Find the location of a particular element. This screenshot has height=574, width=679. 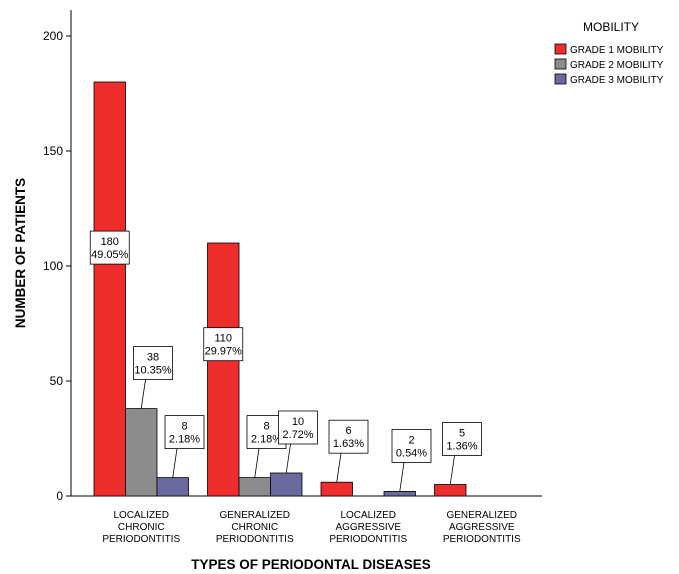

data-label-percent: 0.54% is located at coordinates (411, 453).